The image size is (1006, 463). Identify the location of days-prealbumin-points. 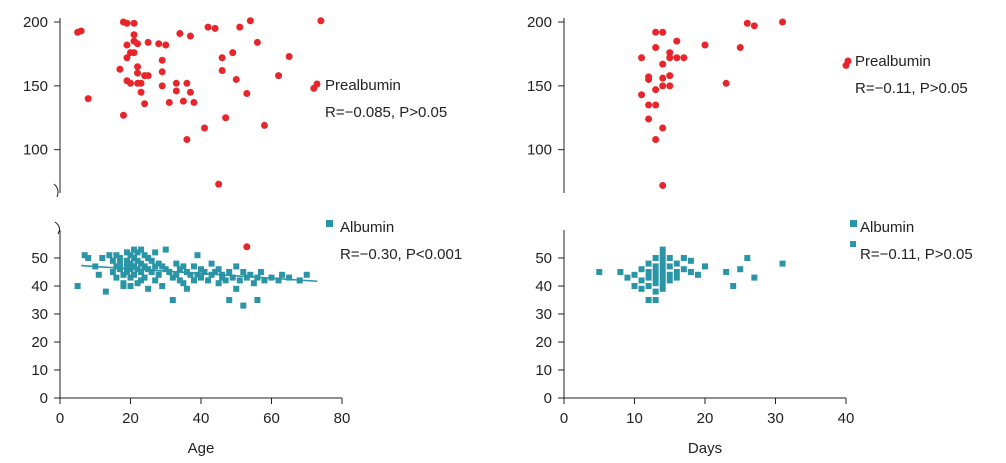
(744, 103).